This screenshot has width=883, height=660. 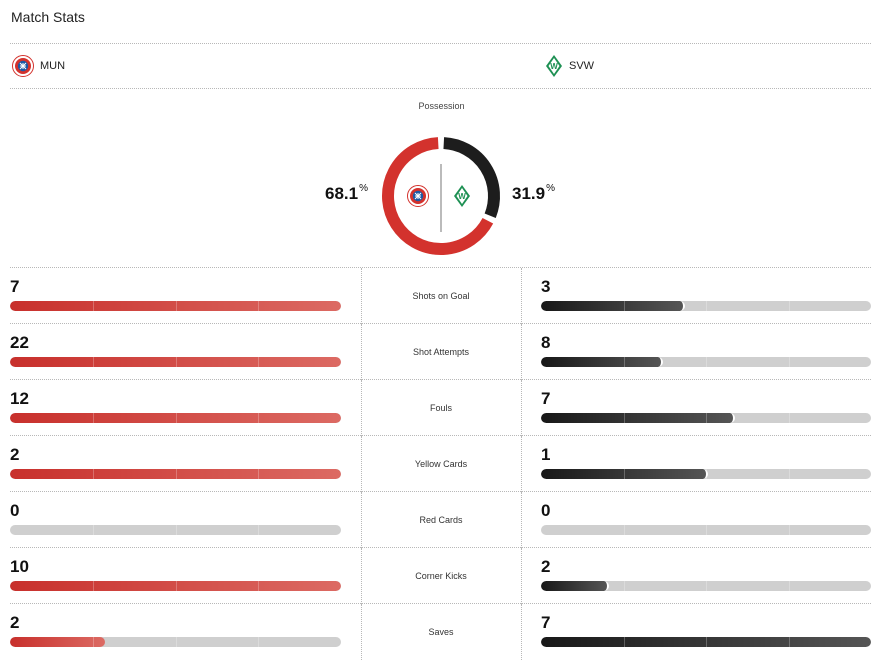 I want to click on stat-label: Yellow Cards, so click(x=441, y=464).